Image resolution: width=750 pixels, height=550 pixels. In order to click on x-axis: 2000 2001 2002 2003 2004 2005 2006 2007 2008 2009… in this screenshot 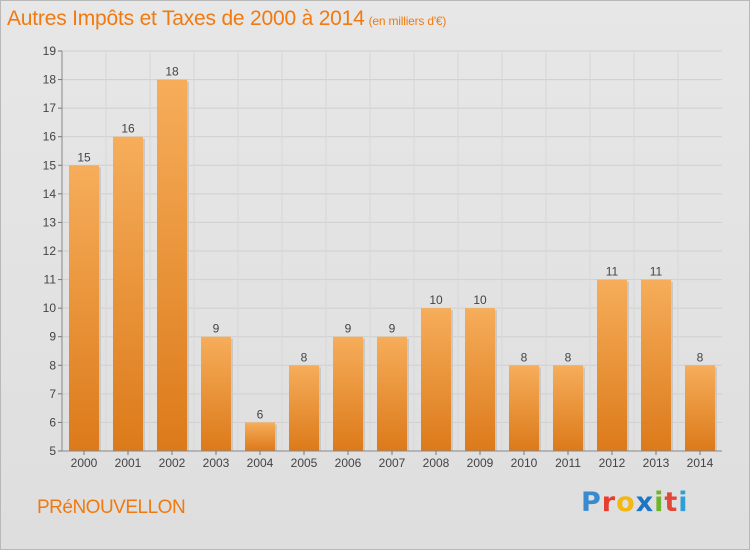, I will do `click(392, 460)`.